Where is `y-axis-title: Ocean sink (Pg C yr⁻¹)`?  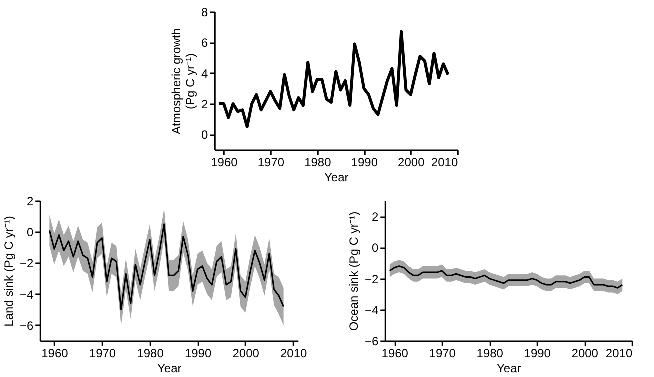 y-axis-title: Ocean sink (Pg C yr⁻¹) is located at coordinates (353, 272).